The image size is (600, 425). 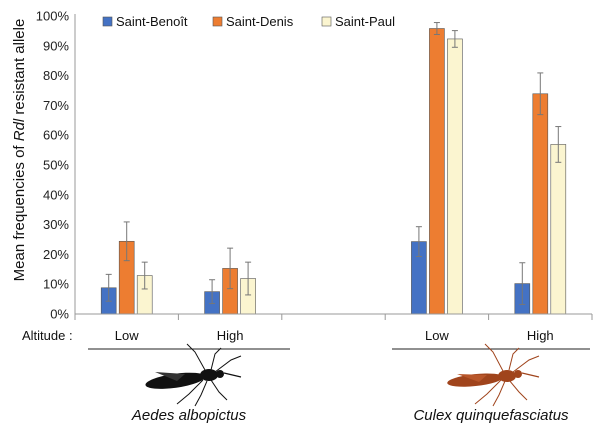 I want to click on culex-mosquito-icon, so click(x=493, y=375).